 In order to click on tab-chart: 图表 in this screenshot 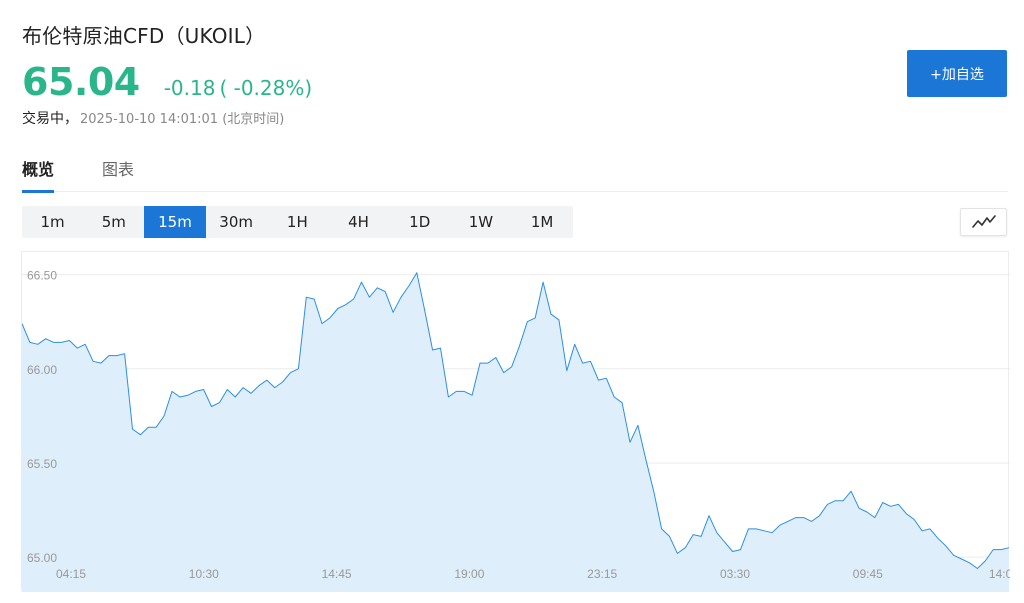, I will do `click(118, 169)`.